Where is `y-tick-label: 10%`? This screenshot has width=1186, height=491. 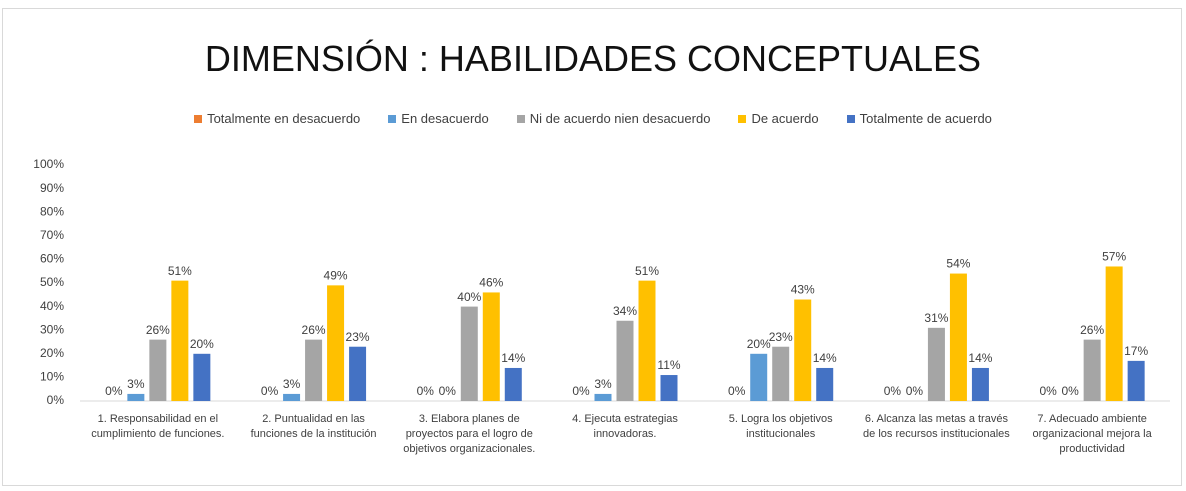 y-tick-label: 10% is located at coordinates (52, 377).